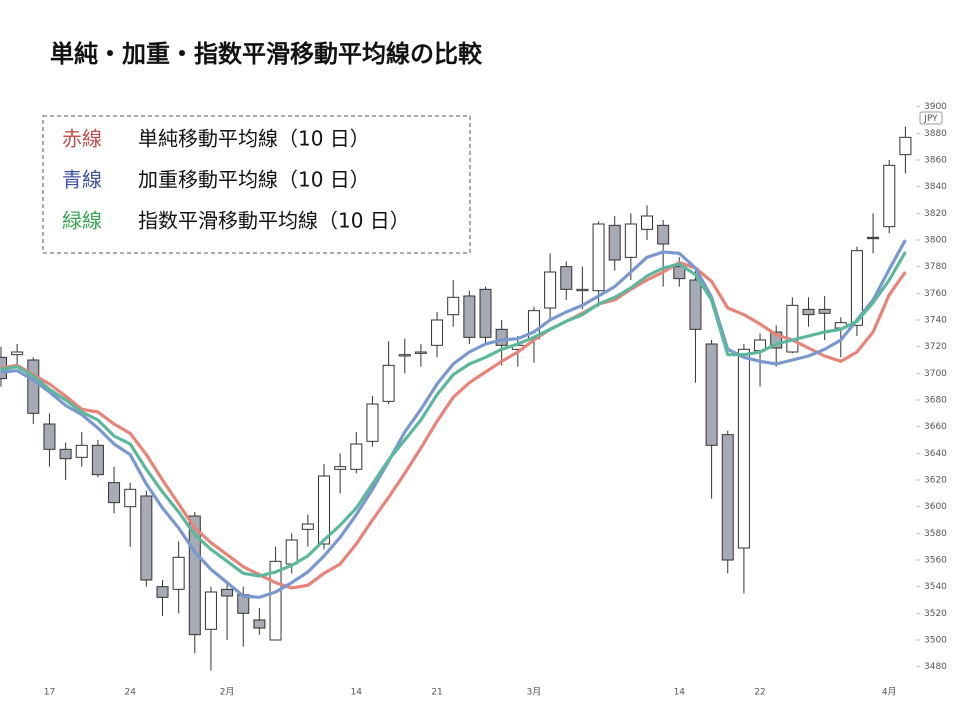 Image resolution: width=960 pixels, height=720 pixels. Describe the element at coordinates (935, 134) in the screenshot. I see `y-tick-label: 3880` at that location.